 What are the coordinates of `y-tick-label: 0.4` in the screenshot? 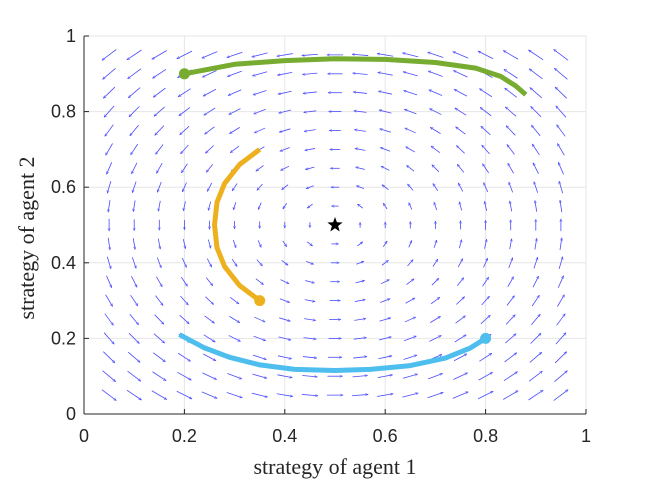 It's located at (63, 263).